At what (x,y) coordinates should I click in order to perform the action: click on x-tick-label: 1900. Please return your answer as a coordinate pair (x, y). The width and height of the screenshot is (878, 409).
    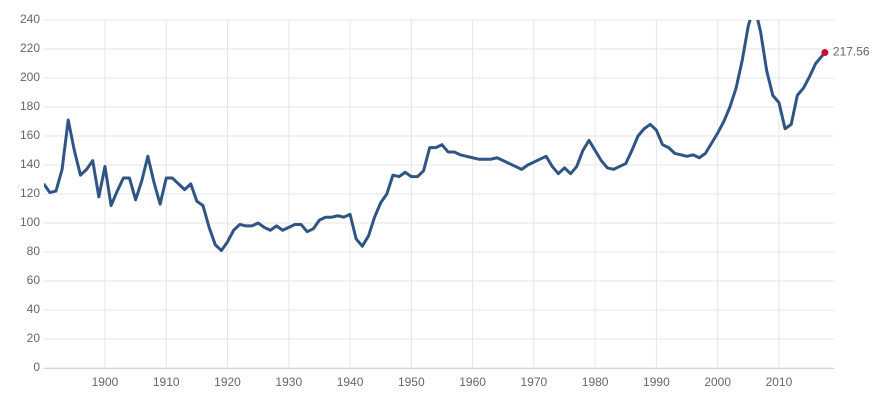
    Looking at the image, I should click on (105, 382).